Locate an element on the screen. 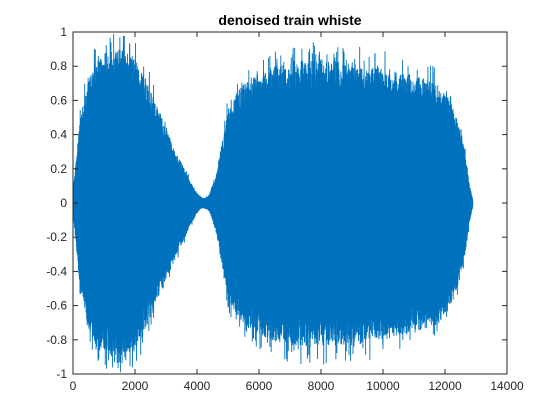 The width and height of the screenshot is (560, 420). x-tick-label: 6000 is located at coordinates (259, 386).